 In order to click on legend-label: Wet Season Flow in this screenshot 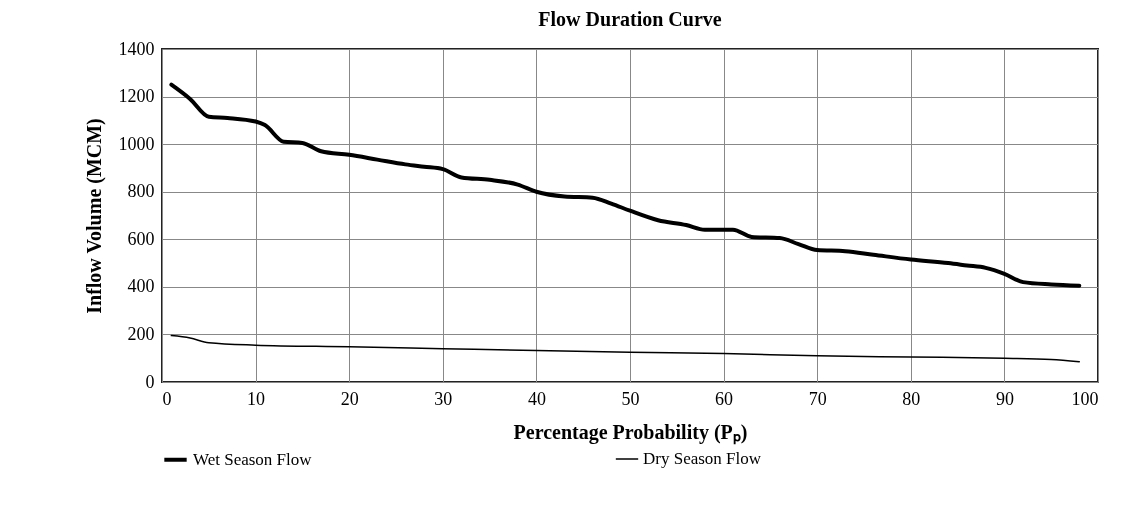, I will do `click(253, 459)`.